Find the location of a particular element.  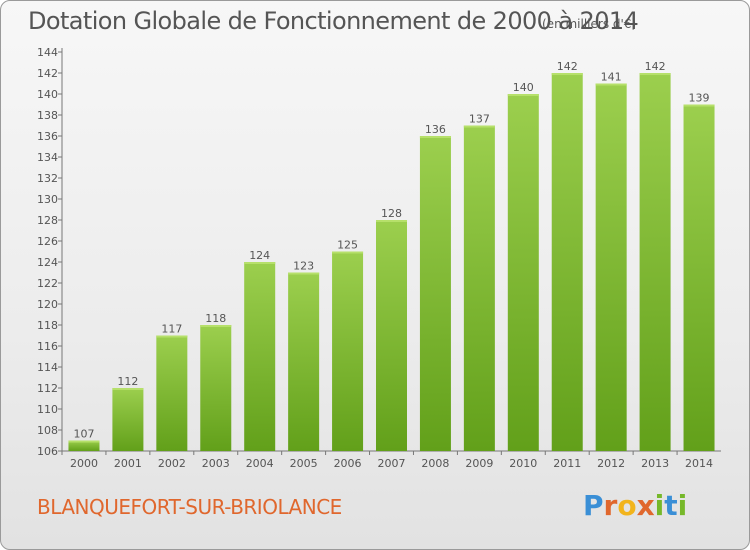

y-tick-label: 106 is located at coordinates (47, 451).